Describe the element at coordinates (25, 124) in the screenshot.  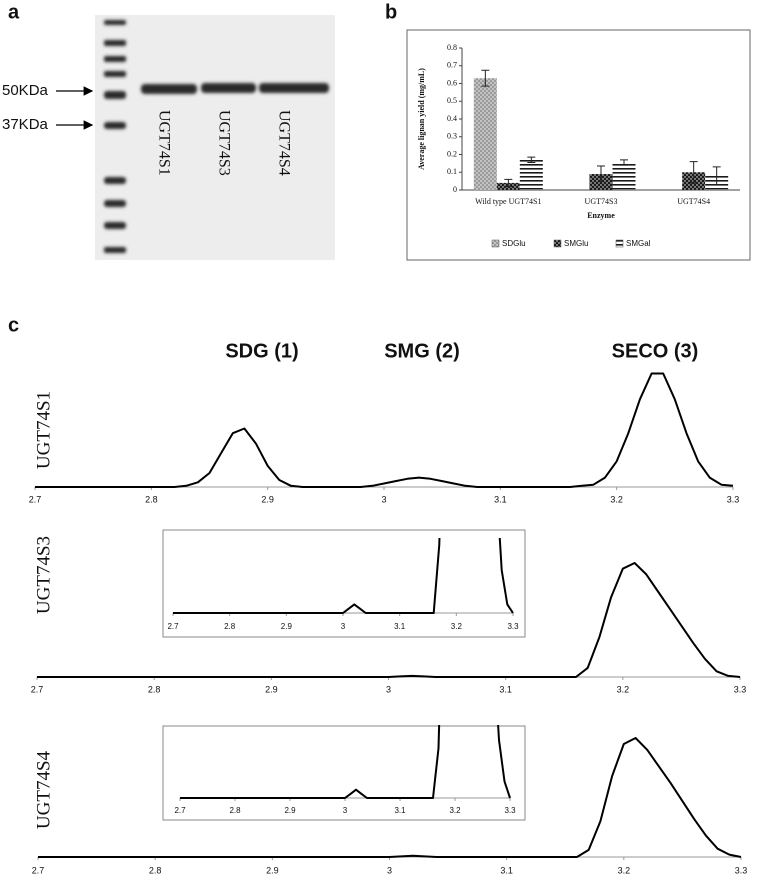
I see `marker-label: 37KDa` at that location.